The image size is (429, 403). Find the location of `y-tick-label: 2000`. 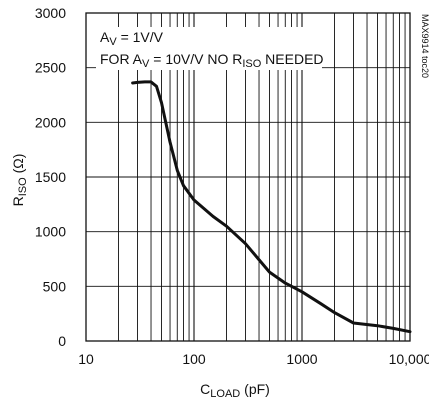

y-tick-label: 2000 is located at coordinates (50, 122).